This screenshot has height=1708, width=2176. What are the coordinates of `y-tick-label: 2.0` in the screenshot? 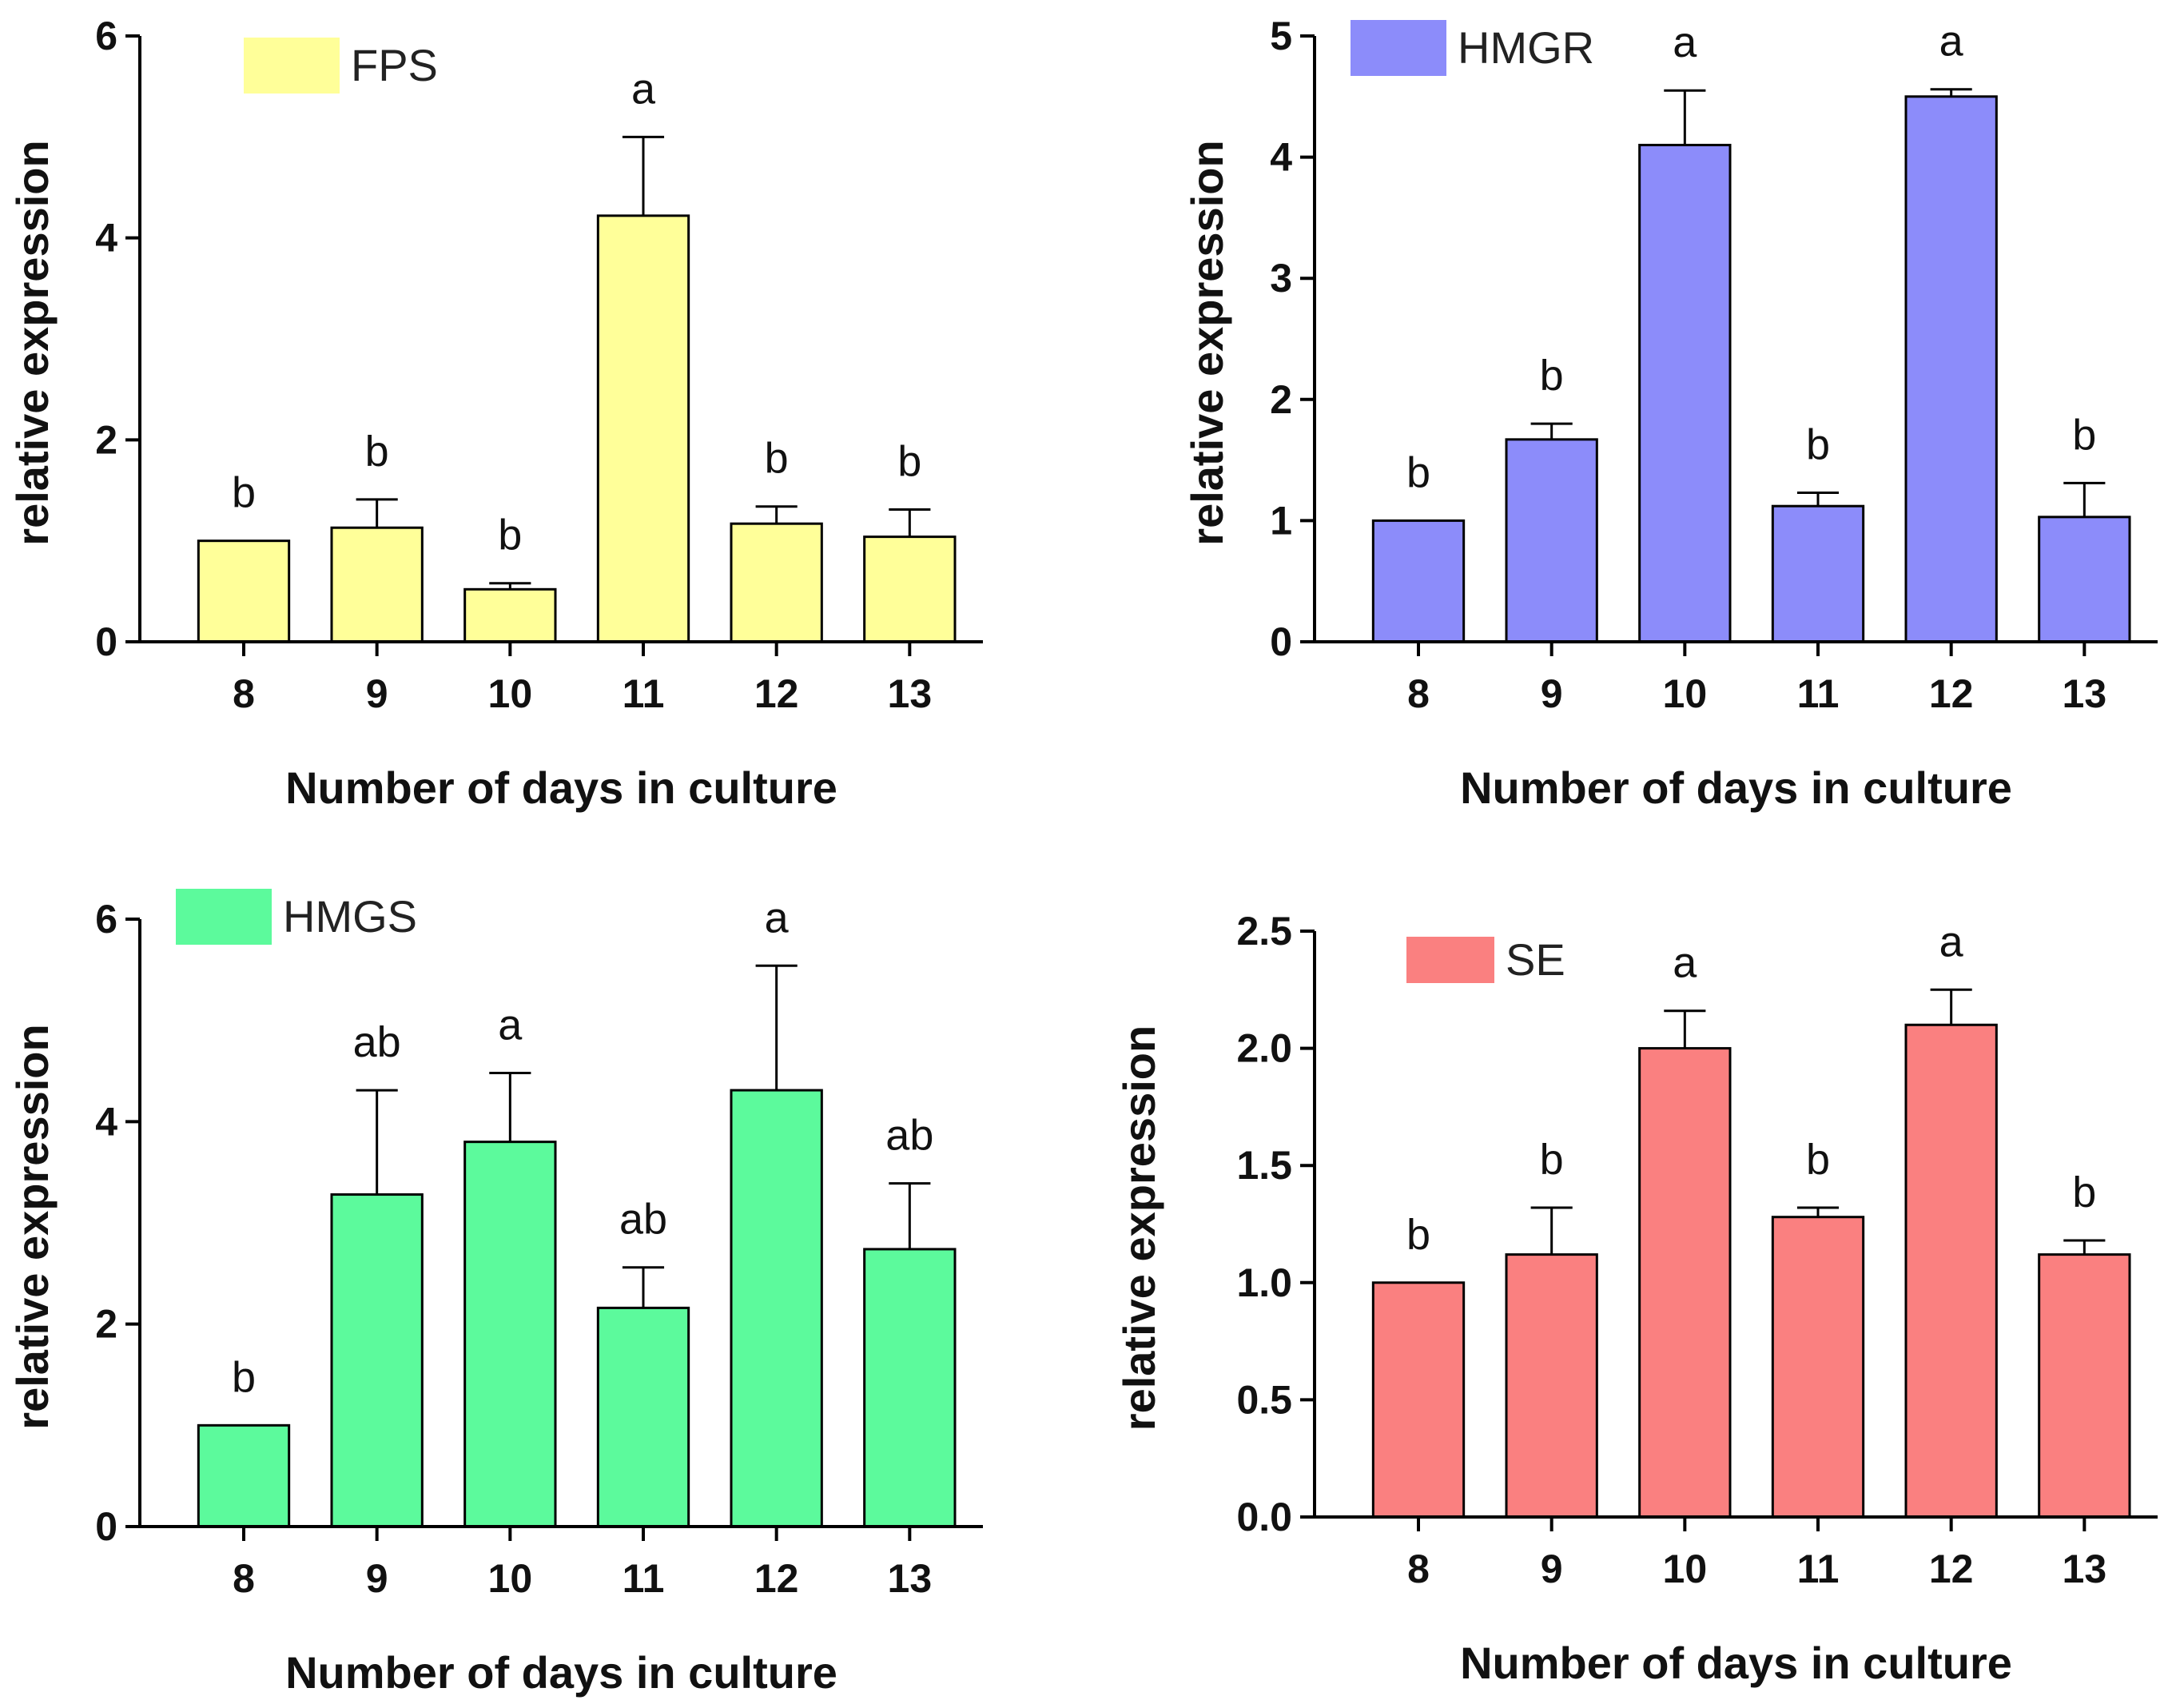 It's located at (1264, 1048).